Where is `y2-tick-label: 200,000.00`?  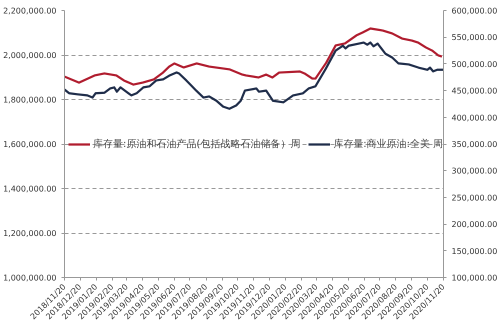
y2-tick-label: 200,000.00 is located at coordinates (475, 225).